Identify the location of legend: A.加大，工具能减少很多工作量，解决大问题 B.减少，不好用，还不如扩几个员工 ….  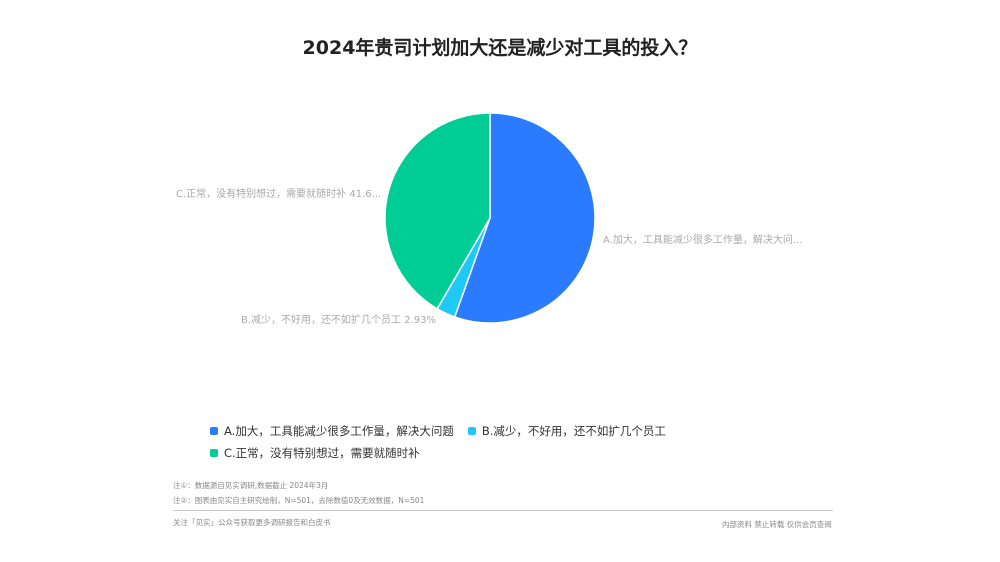
(438, 445).